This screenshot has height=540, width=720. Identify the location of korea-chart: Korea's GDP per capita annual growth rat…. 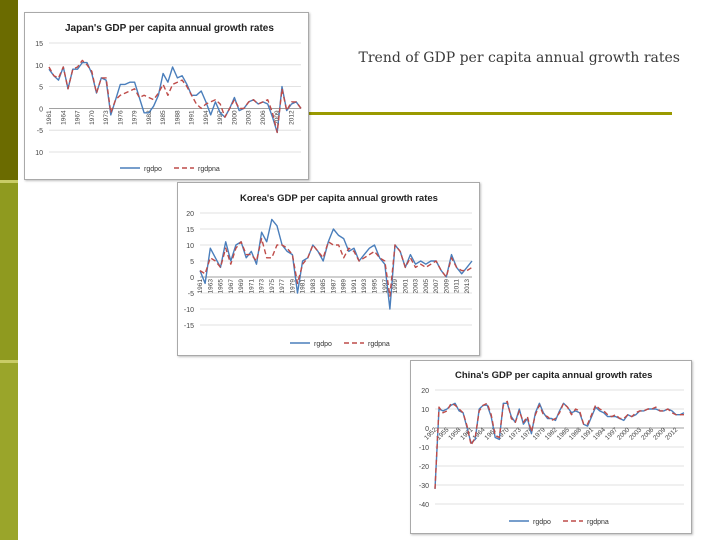
(328, 269).